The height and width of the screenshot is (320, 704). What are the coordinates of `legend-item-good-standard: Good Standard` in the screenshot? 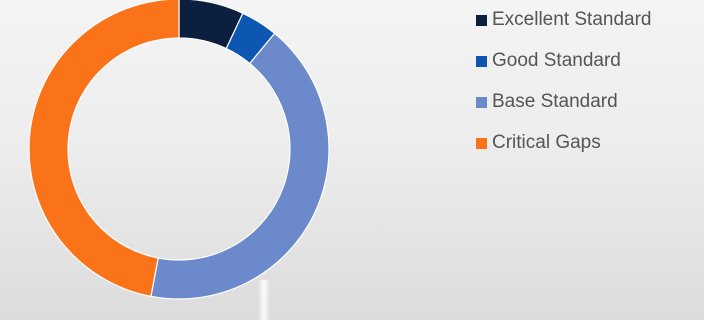 It's located at (564, 61).